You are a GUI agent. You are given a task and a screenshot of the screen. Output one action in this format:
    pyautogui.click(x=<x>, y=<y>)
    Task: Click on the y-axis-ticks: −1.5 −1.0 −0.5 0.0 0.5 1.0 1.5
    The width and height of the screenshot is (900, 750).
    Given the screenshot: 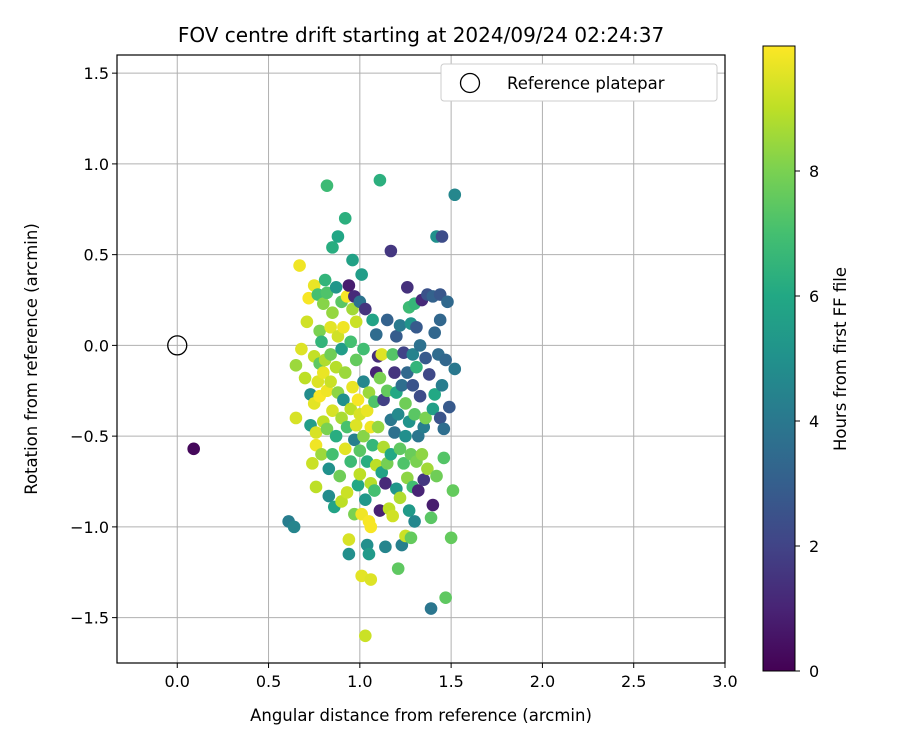 What is the action you would take?
    pyautogui.click(x=93, y=346)
    